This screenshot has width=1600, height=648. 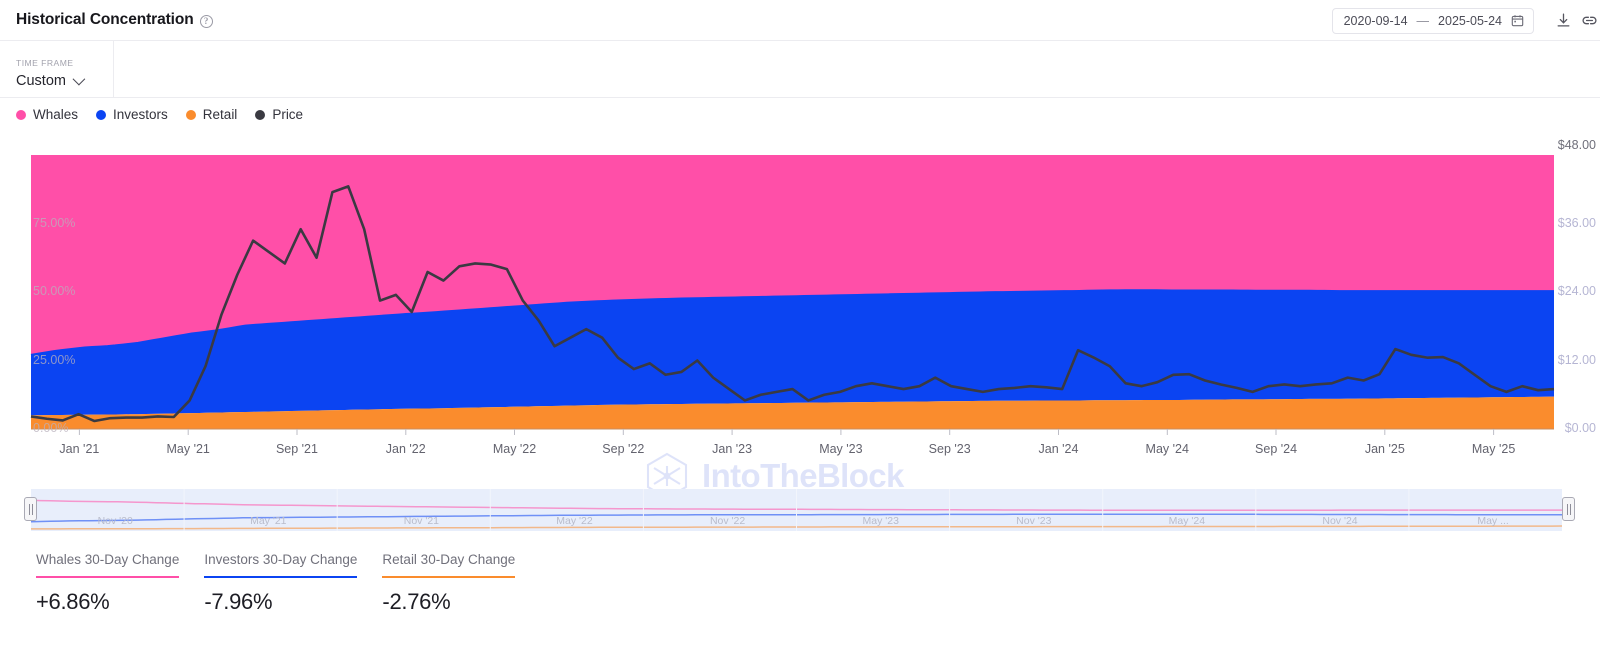 What do you see at coordinates (732, 449) in the screenshot?
I see `x-axis-tick: Jan '23` at bounding box center [732, 449].